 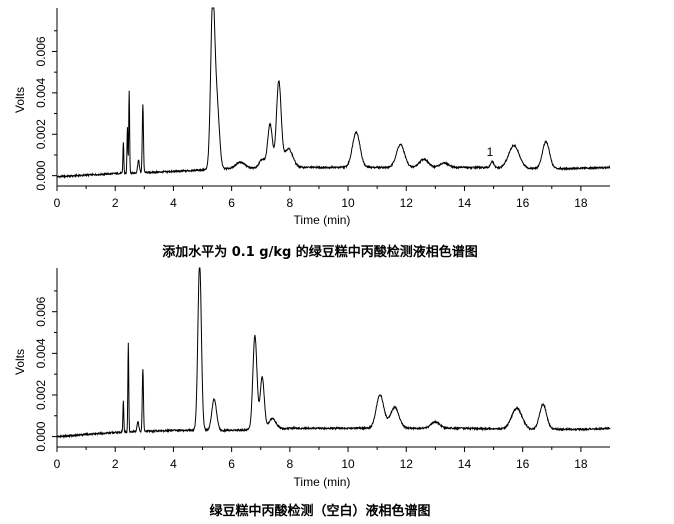 What do you see at coordinates (490, 152) in the screenshot?
I see `peak-1-label: 1` at bounding box center [490, 152].